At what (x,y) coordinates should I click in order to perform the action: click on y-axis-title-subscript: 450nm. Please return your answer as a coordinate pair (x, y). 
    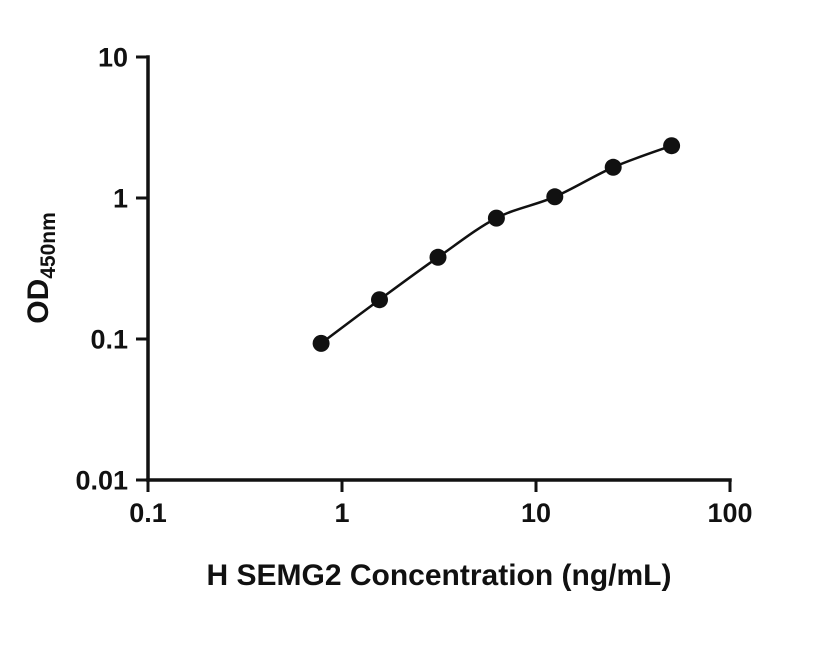
    Looking at the image, I should click on (48, 245).